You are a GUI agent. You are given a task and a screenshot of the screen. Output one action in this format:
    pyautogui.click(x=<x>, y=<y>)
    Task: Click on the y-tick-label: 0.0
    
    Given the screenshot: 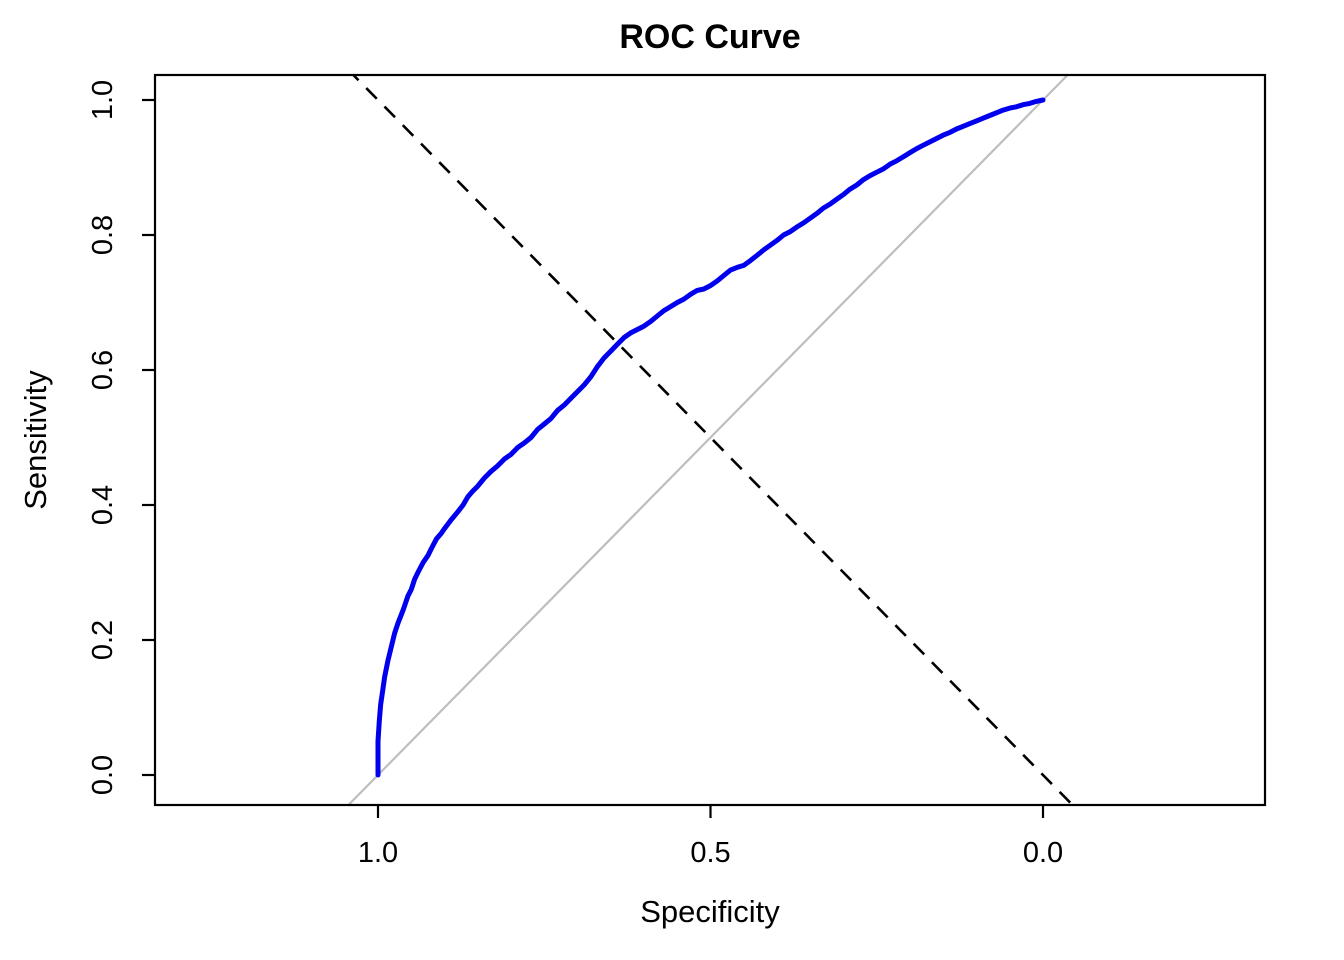 What is the action you would take?
    pyautogui.click(x=103, y=775)
    